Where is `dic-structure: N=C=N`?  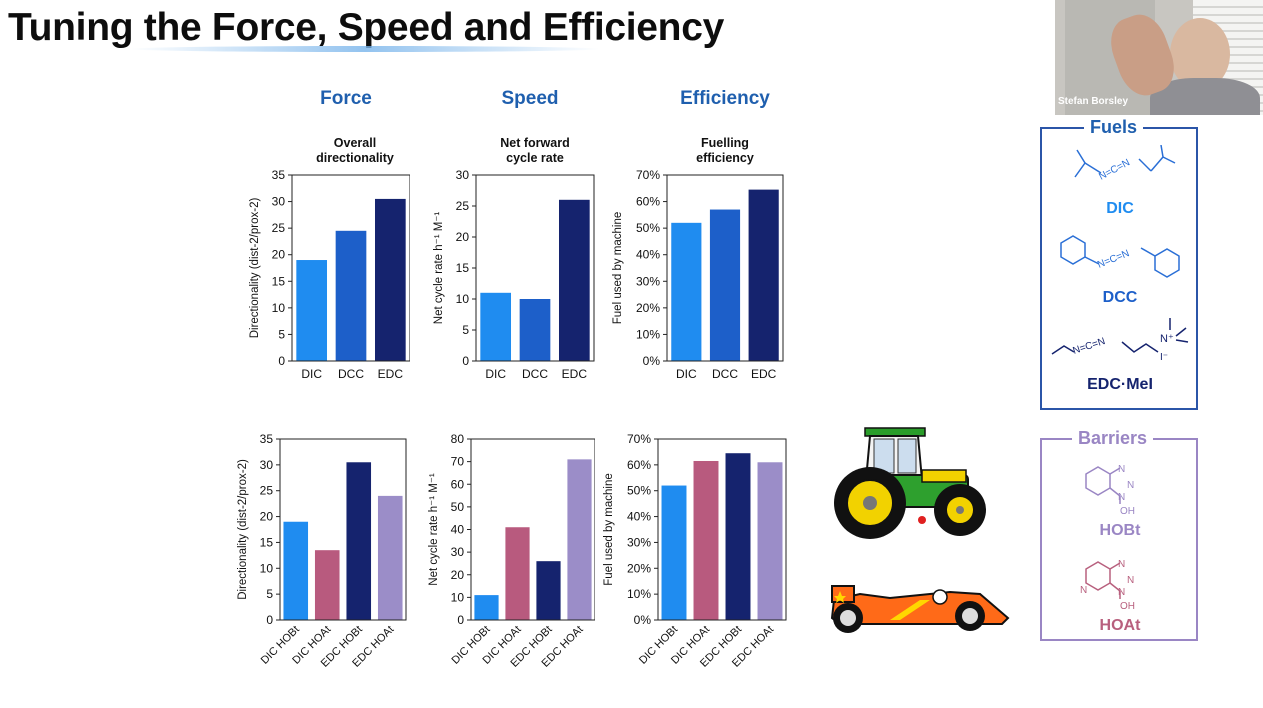 dic-structure: N=C=N is located at coordinates (1125, 164).